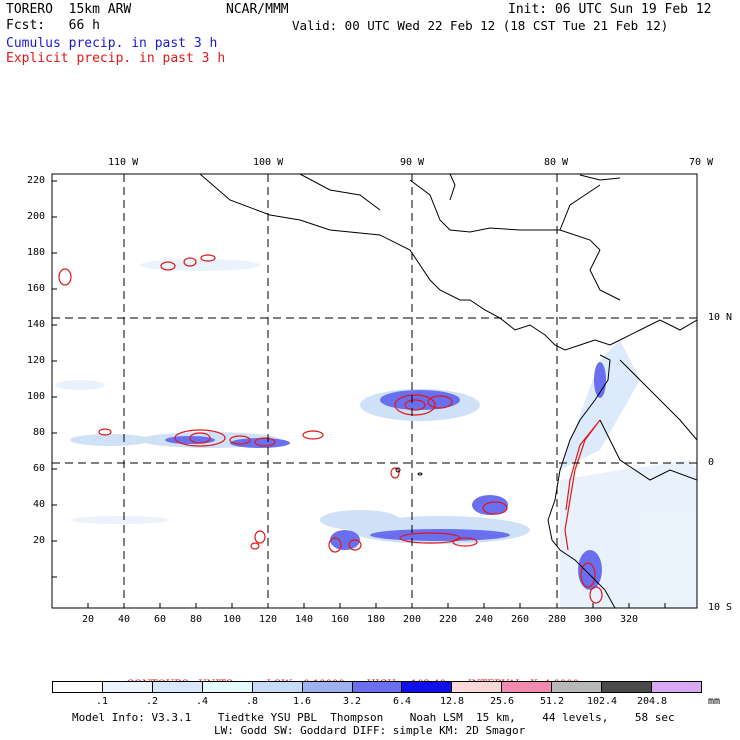 Image resolution: width=740 pixels, height=740 pixels. I want to click on unit-label: mm, so click(714, 701).